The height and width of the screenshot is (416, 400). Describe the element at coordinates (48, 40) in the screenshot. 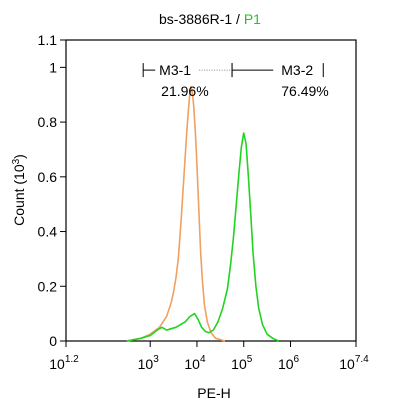

I see `y-tick-label: 1.1` at that location.